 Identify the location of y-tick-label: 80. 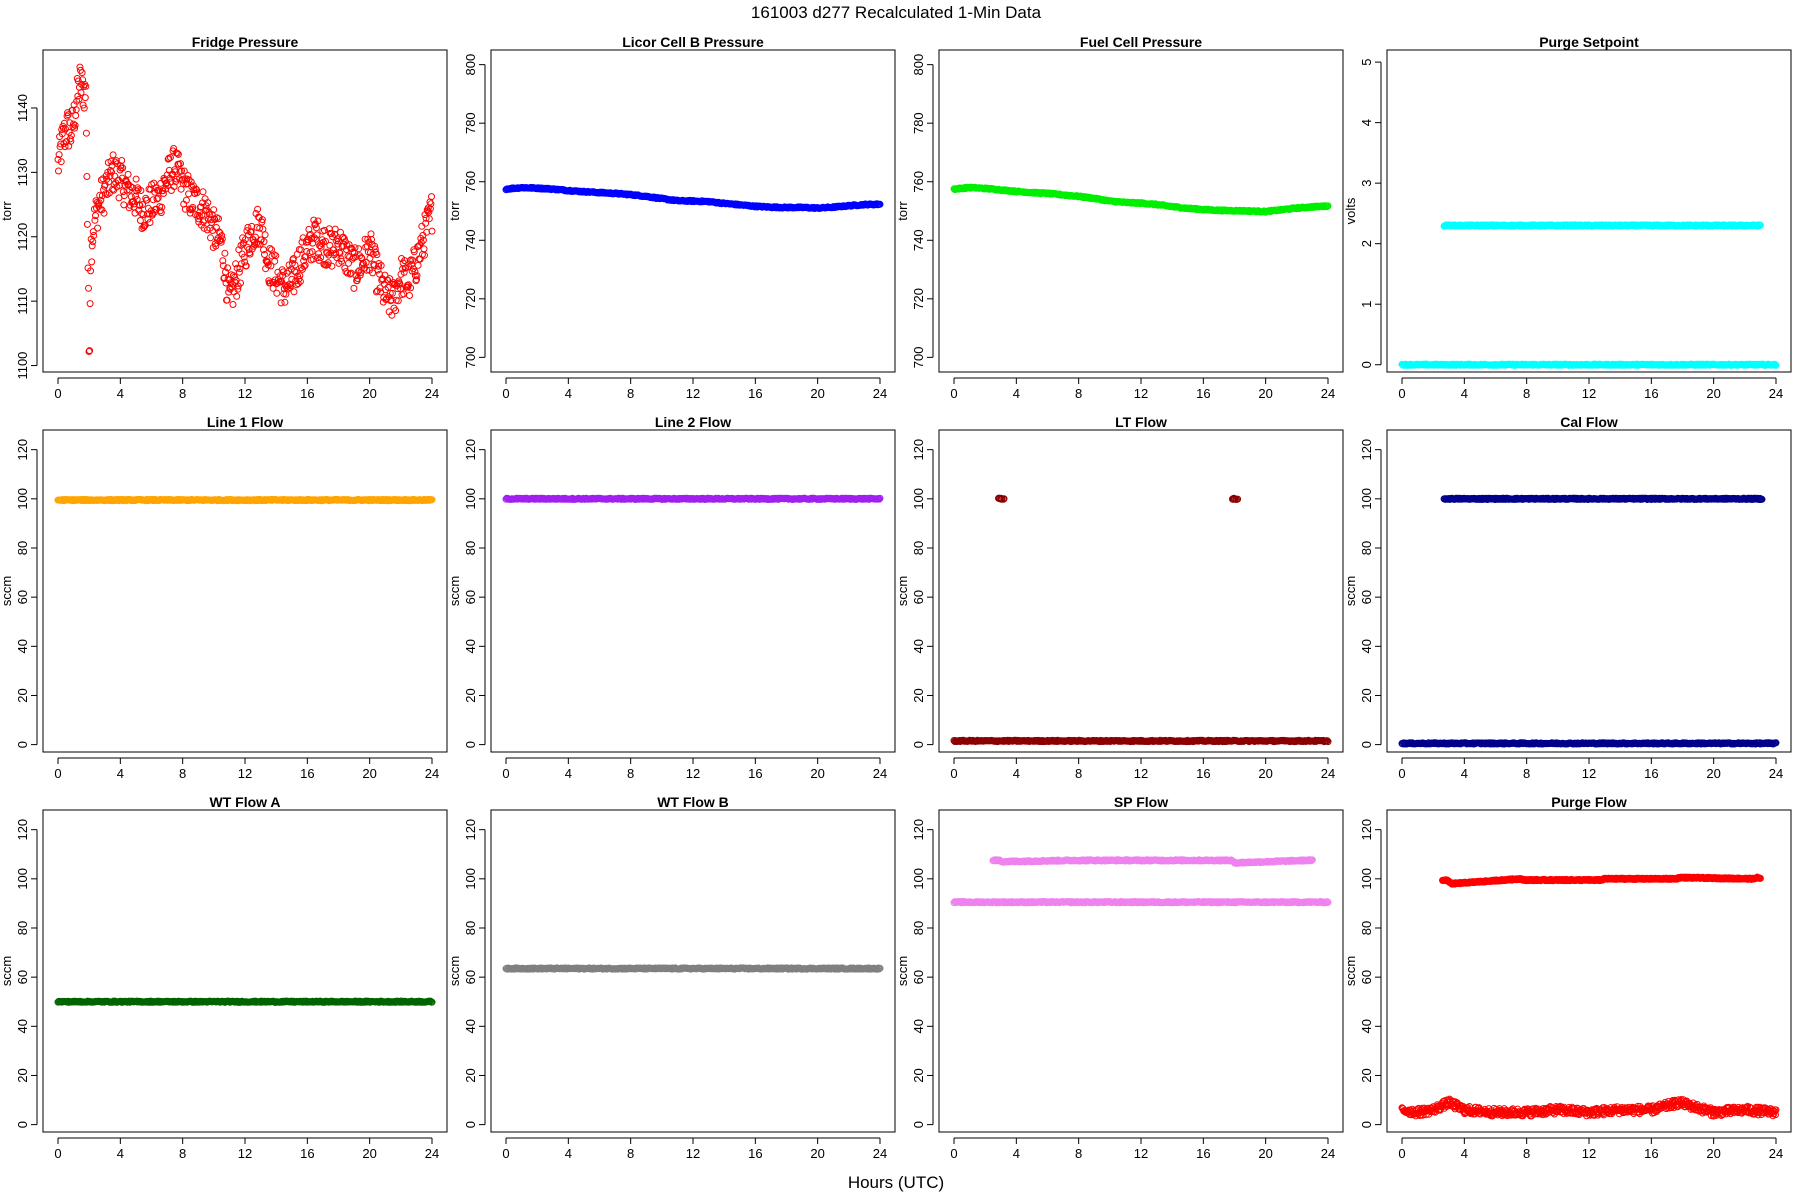
(1366, 548).